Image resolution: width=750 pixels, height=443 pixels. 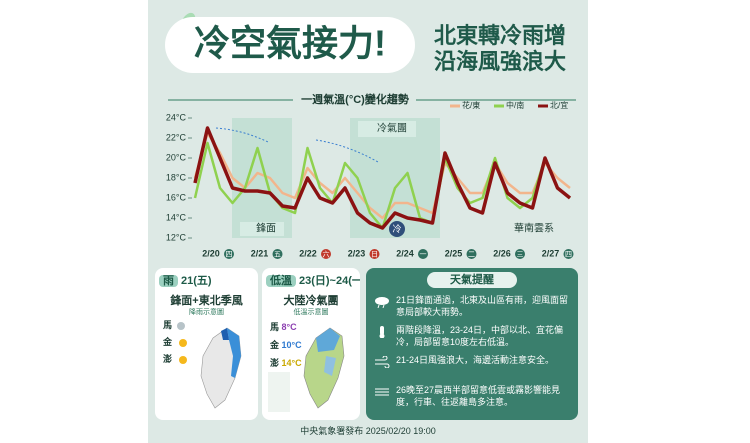 I want to click on reminder-item: 兩階段降溫，23-24日，中部以北、宜花偏冷，局部留意10度左右低溫。, so click(x=480, y=336).